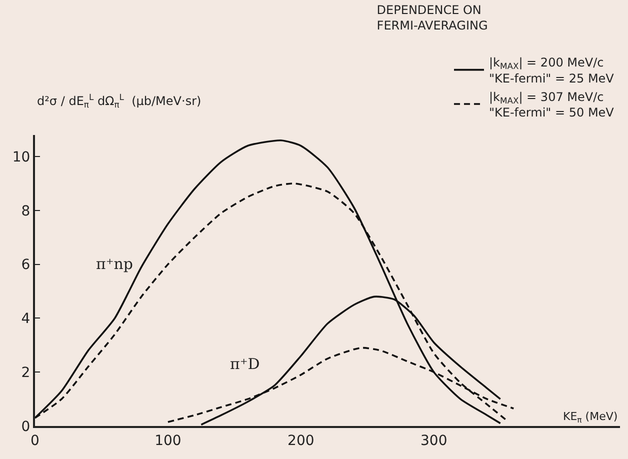  What do you see at coordinates (590, 417) in the screenshot?
I see `x-axis-title: KE$_{π}$ (MeV)` at bounding box center [590, 417].